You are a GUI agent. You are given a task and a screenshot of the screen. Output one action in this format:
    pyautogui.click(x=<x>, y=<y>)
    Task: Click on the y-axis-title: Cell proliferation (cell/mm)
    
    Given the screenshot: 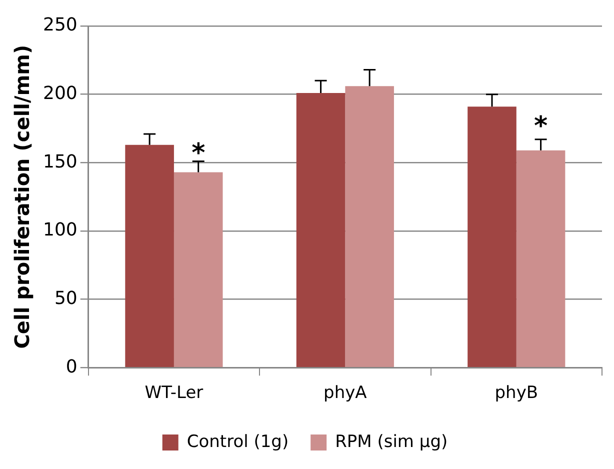 What is the action you would take?
    pyautogui.click(x=22, y=196)
    